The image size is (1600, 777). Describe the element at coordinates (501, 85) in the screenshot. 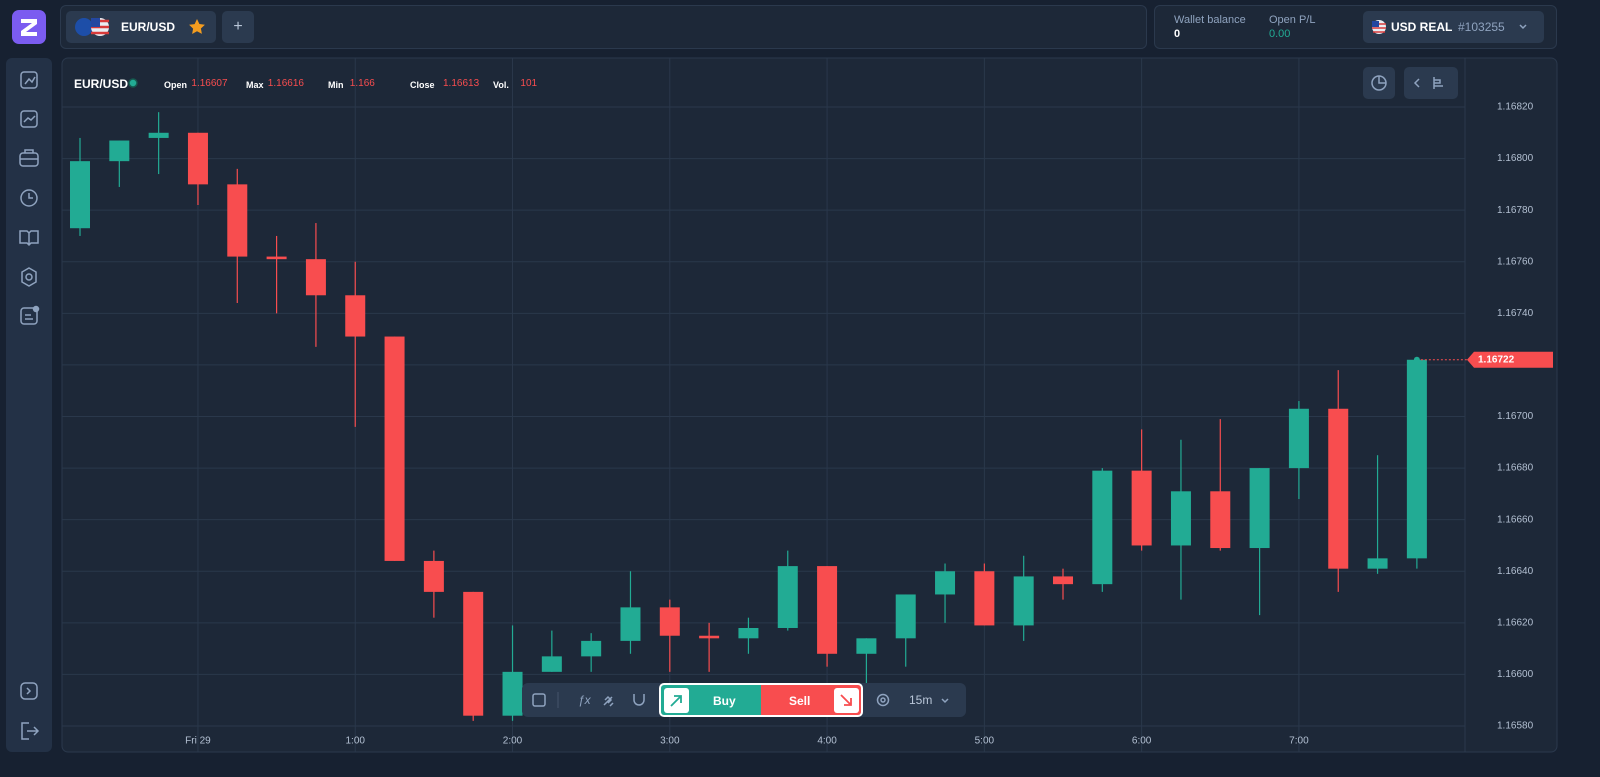

I see `stat-label: Vol.` at that location.